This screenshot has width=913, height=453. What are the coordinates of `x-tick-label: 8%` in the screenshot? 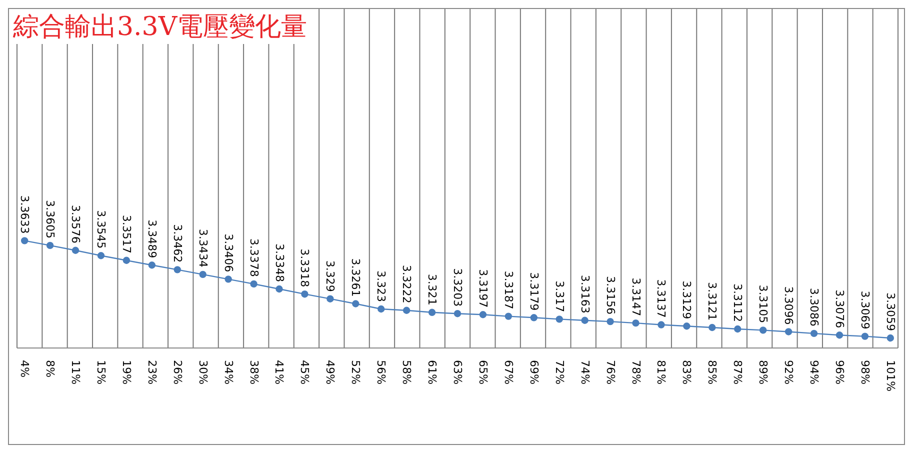 It's located at (50, 369).